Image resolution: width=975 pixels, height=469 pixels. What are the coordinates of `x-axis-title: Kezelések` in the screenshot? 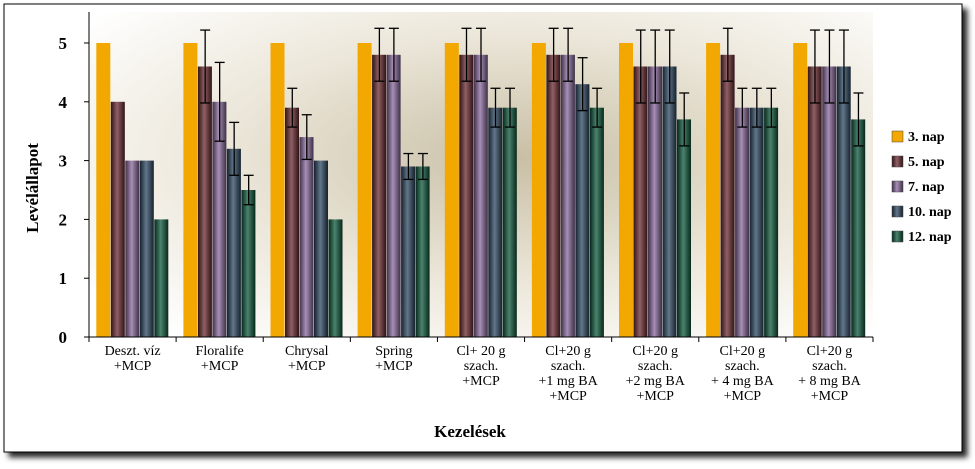 It's located at (470, 431).